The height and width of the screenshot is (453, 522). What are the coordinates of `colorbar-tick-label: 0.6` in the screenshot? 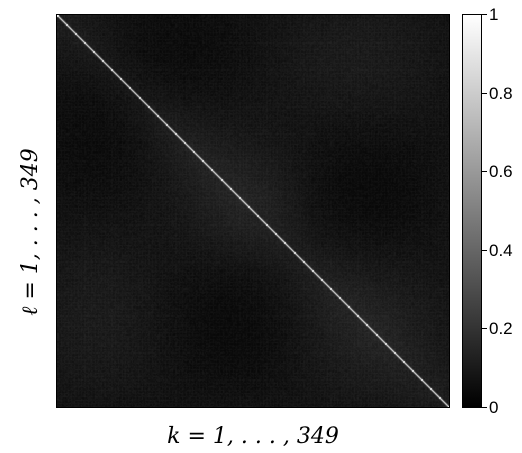 It's located at (501, 172).